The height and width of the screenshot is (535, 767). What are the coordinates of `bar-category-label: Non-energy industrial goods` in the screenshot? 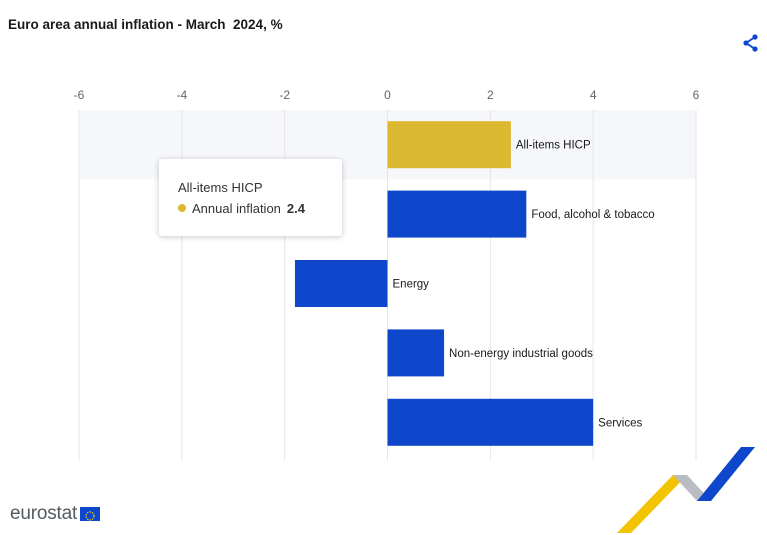 It's located at (521, 354).